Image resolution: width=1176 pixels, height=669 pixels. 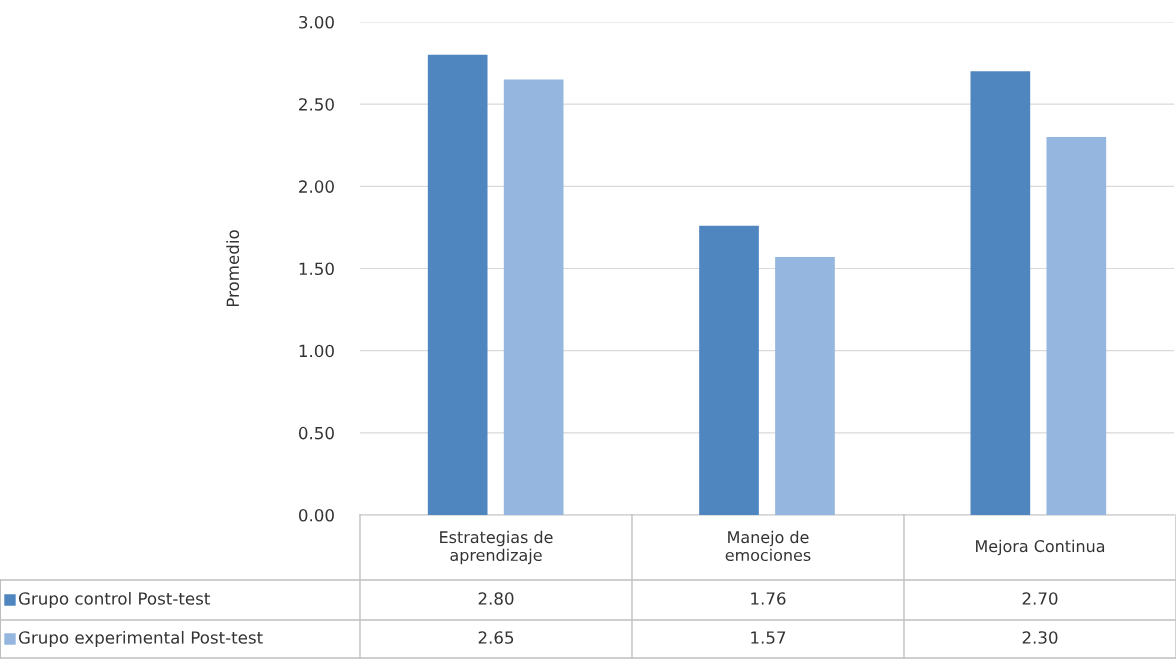 I want to click on y-tick-label: 2.50, so click(x=316, y=104).